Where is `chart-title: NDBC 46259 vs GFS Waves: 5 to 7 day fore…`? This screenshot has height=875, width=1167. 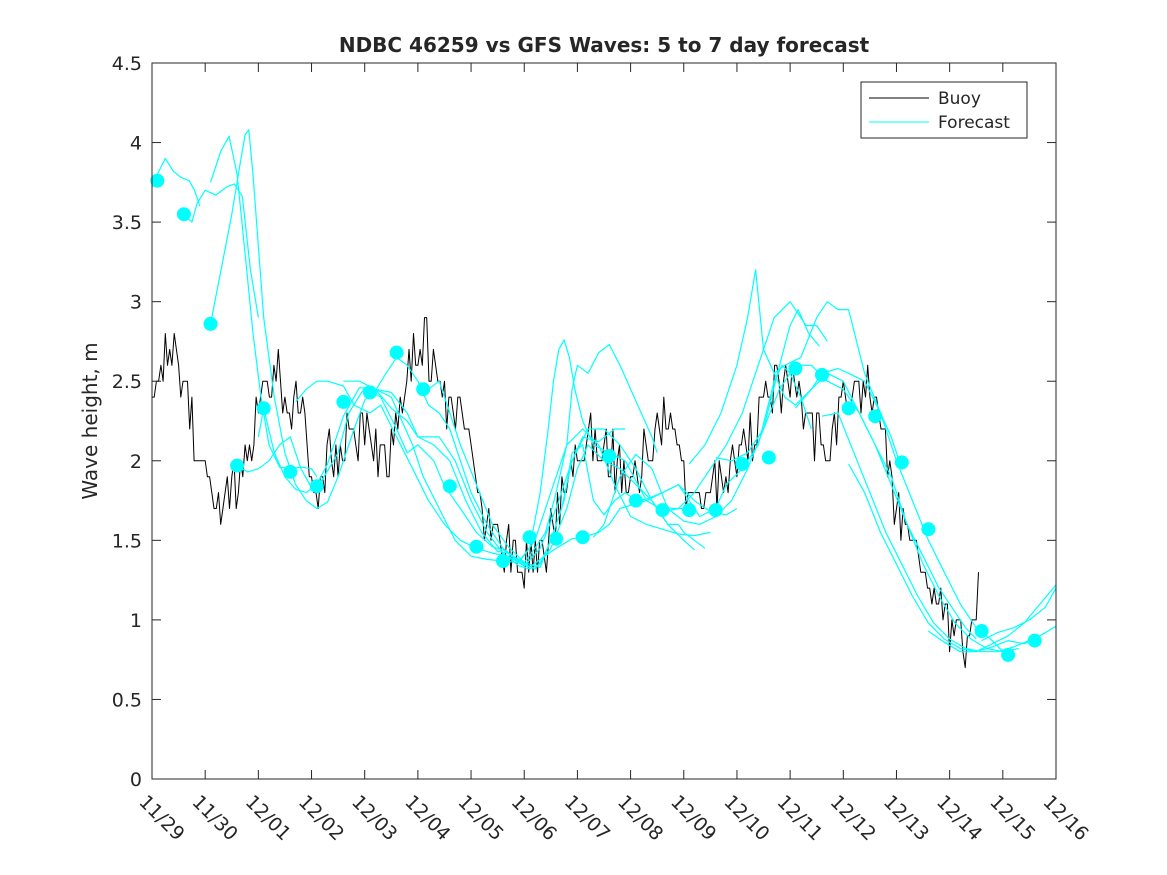
chart-title: NDBC 46259 vs GFS Waves: 5 to 7 day fore… is located at coordinates (604, 45).